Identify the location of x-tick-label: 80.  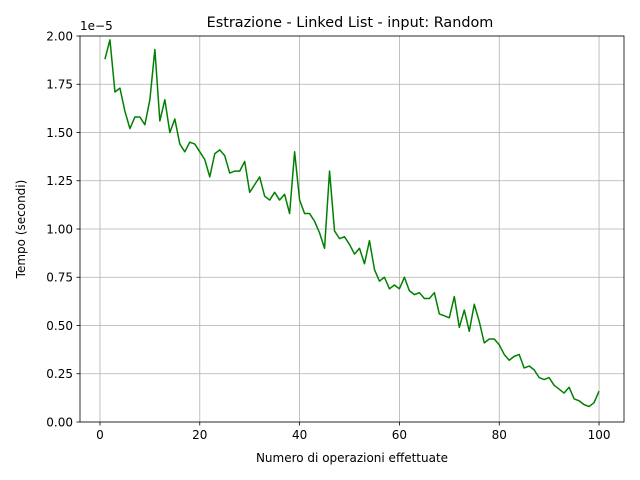
(499, 435).